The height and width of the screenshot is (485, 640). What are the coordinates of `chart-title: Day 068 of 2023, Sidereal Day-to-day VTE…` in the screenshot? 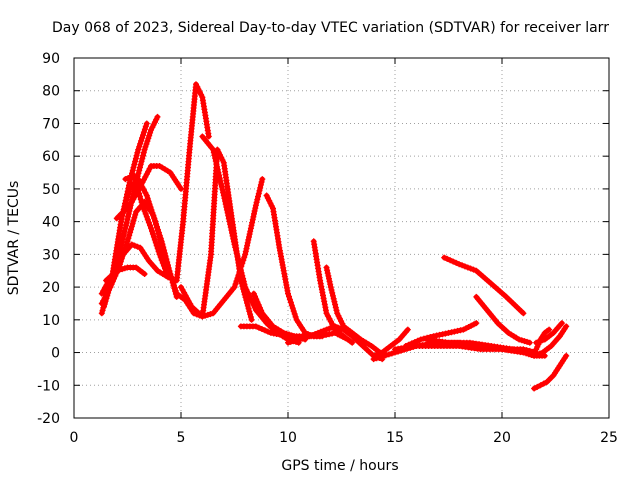 It's located at (330, 28).